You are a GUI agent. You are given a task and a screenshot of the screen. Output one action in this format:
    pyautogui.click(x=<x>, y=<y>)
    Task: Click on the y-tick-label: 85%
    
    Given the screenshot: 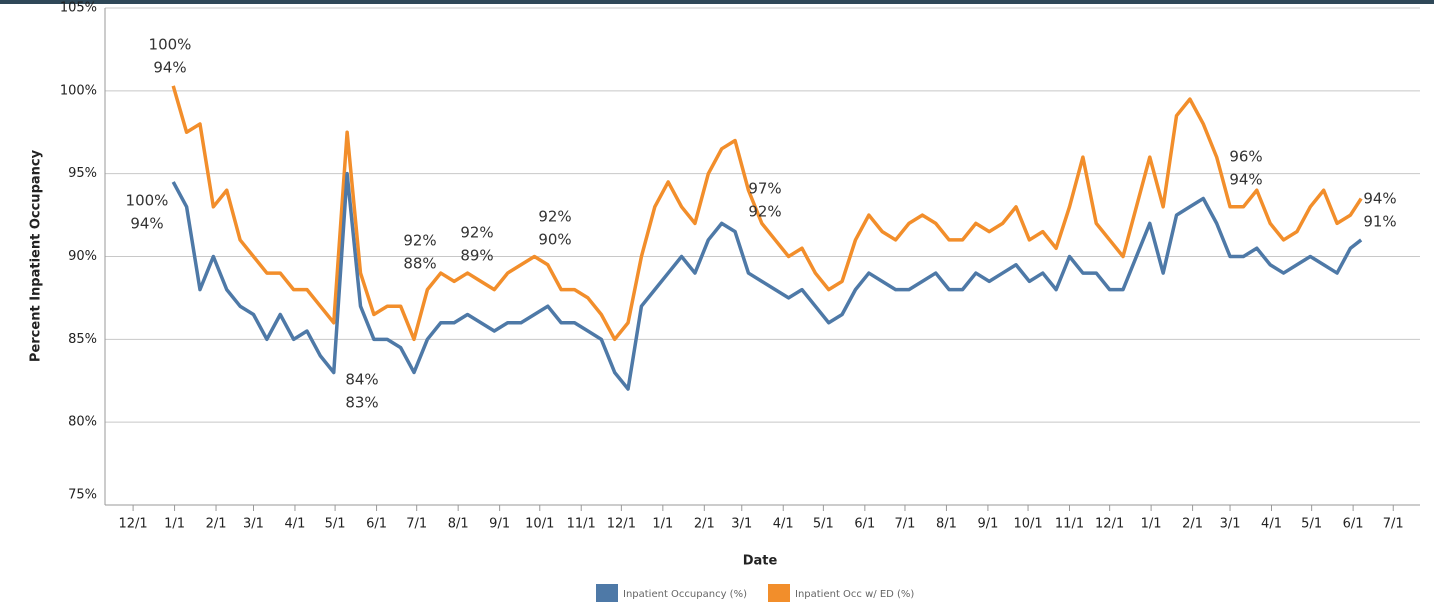 What is the action you would take?
    pyautogui.click(x=82, y=339)
    